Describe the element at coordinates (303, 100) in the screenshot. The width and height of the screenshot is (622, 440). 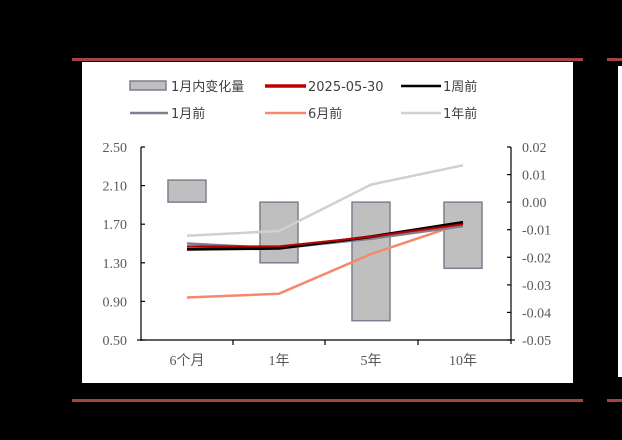
I see `legend: 1月内变化量 2025-05-30 1周前 1月前 6月前 1年前` at that location.